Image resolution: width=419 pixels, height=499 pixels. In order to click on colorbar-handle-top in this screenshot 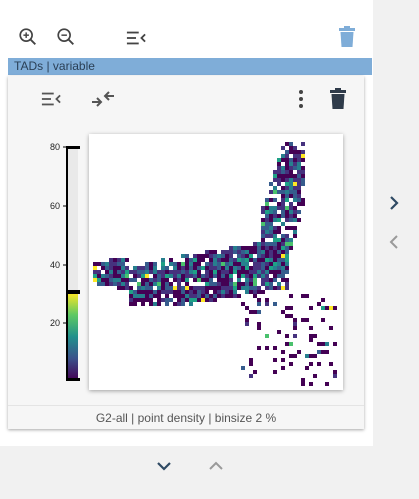, I will do `click(73, 147)`.